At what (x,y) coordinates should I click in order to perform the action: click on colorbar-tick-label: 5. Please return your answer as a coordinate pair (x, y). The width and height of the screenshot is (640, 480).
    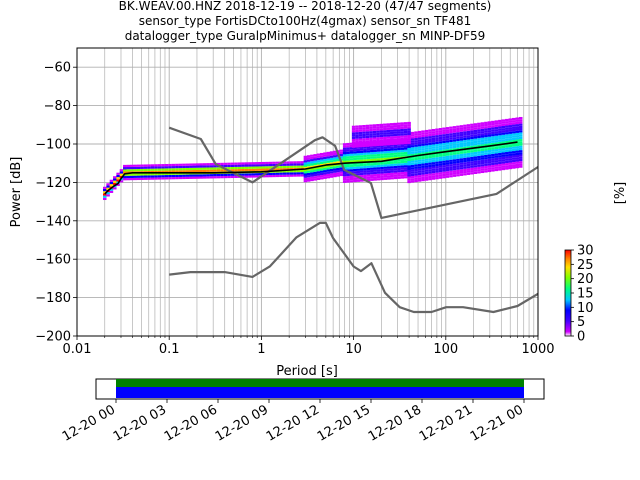
    Looking at the image, I should click on (581, 322).